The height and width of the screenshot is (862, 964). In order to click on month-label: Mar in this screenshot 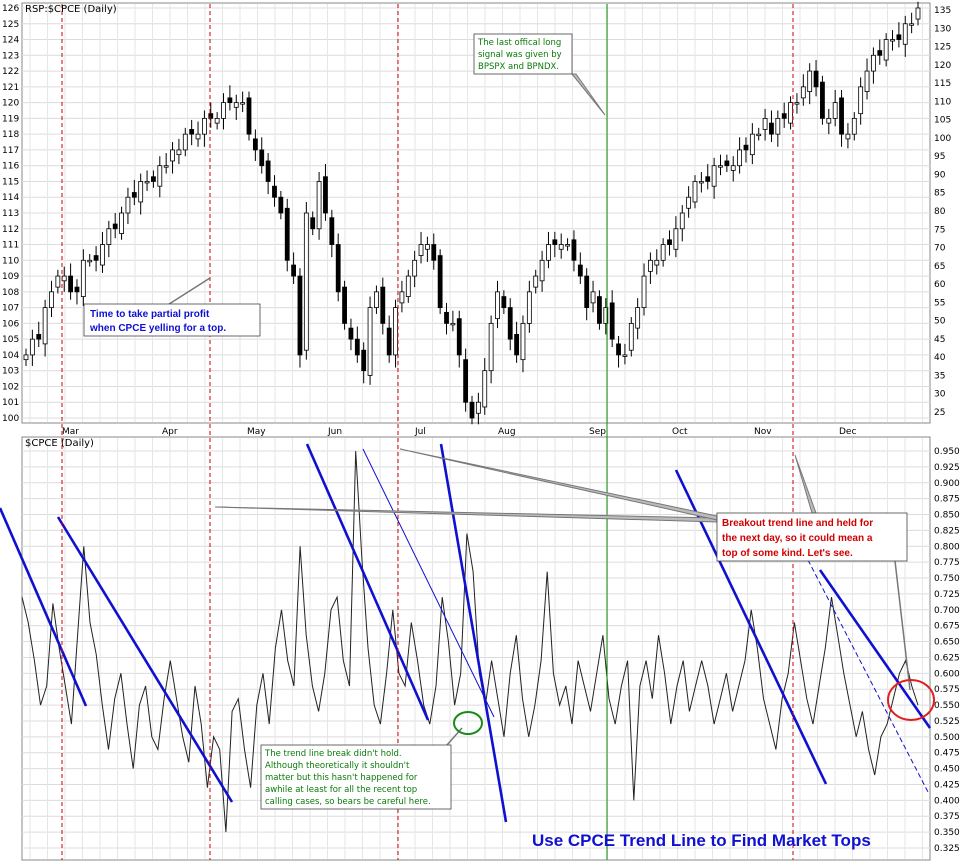, I will do `click(70, 432)`.